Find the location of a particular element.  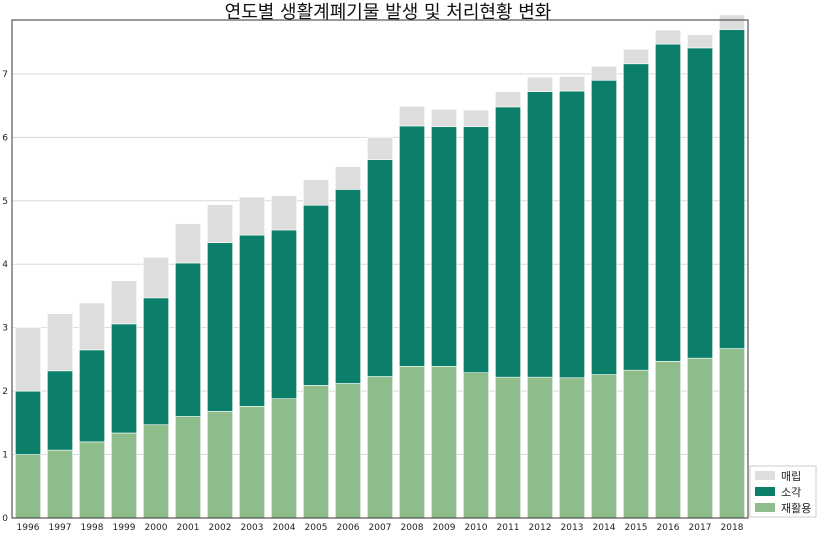

y-tick-label: 2 is located at coordinates (5, 392).